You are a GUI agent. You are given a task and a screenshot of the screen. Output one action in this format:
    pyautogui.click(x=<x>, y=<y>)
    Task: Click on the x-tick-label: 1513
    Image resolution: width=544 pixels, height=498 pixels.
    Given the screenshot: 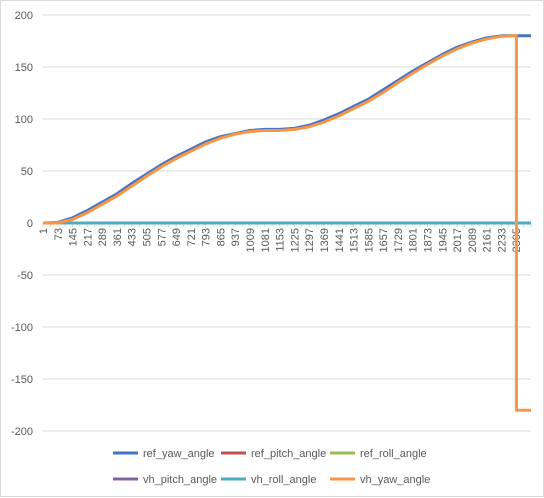 What is the action you would take?
    pyautogui.click(x=355, y=240)
    